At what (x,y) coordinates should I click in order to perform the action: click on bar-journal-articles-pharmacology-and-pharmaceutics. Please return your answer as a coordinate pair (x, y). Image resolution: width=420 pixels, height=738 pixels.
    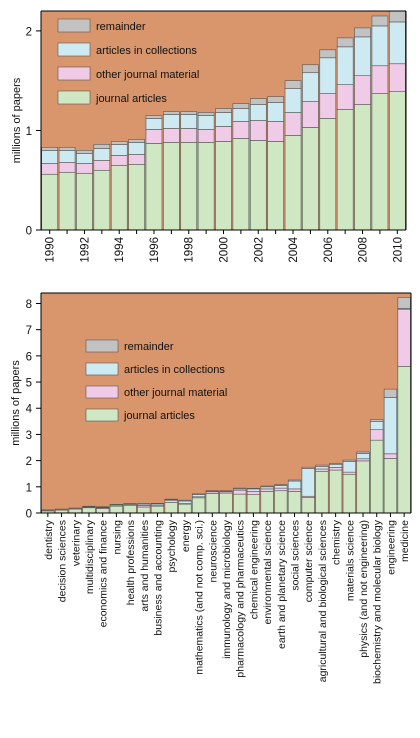
    Looking at the image, I should click on (240, 503).